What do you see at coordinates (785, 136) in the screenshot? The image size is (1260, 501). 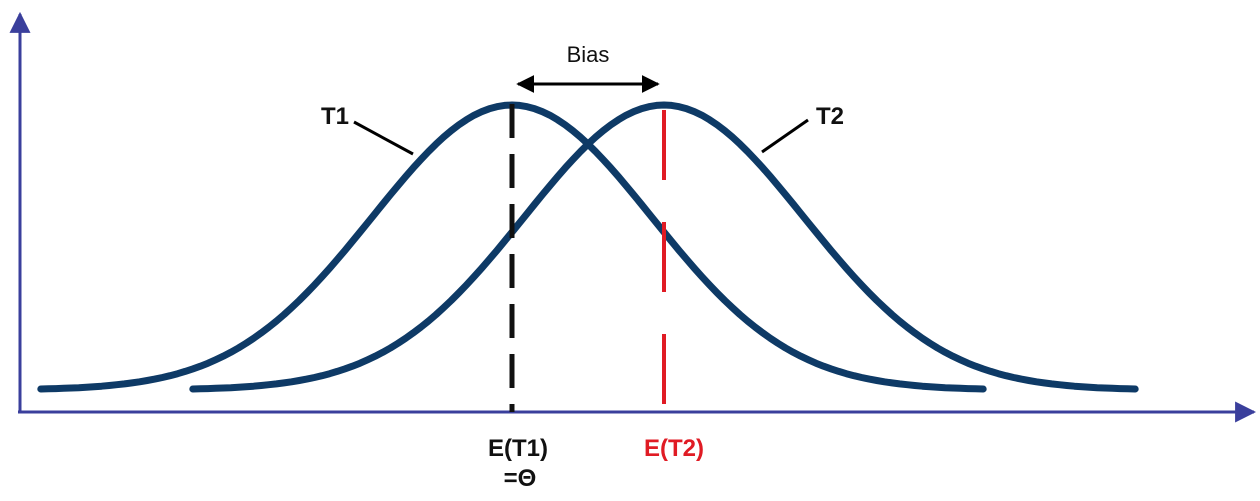 I see `t2-leader-line` at bounding box center [785, 136].